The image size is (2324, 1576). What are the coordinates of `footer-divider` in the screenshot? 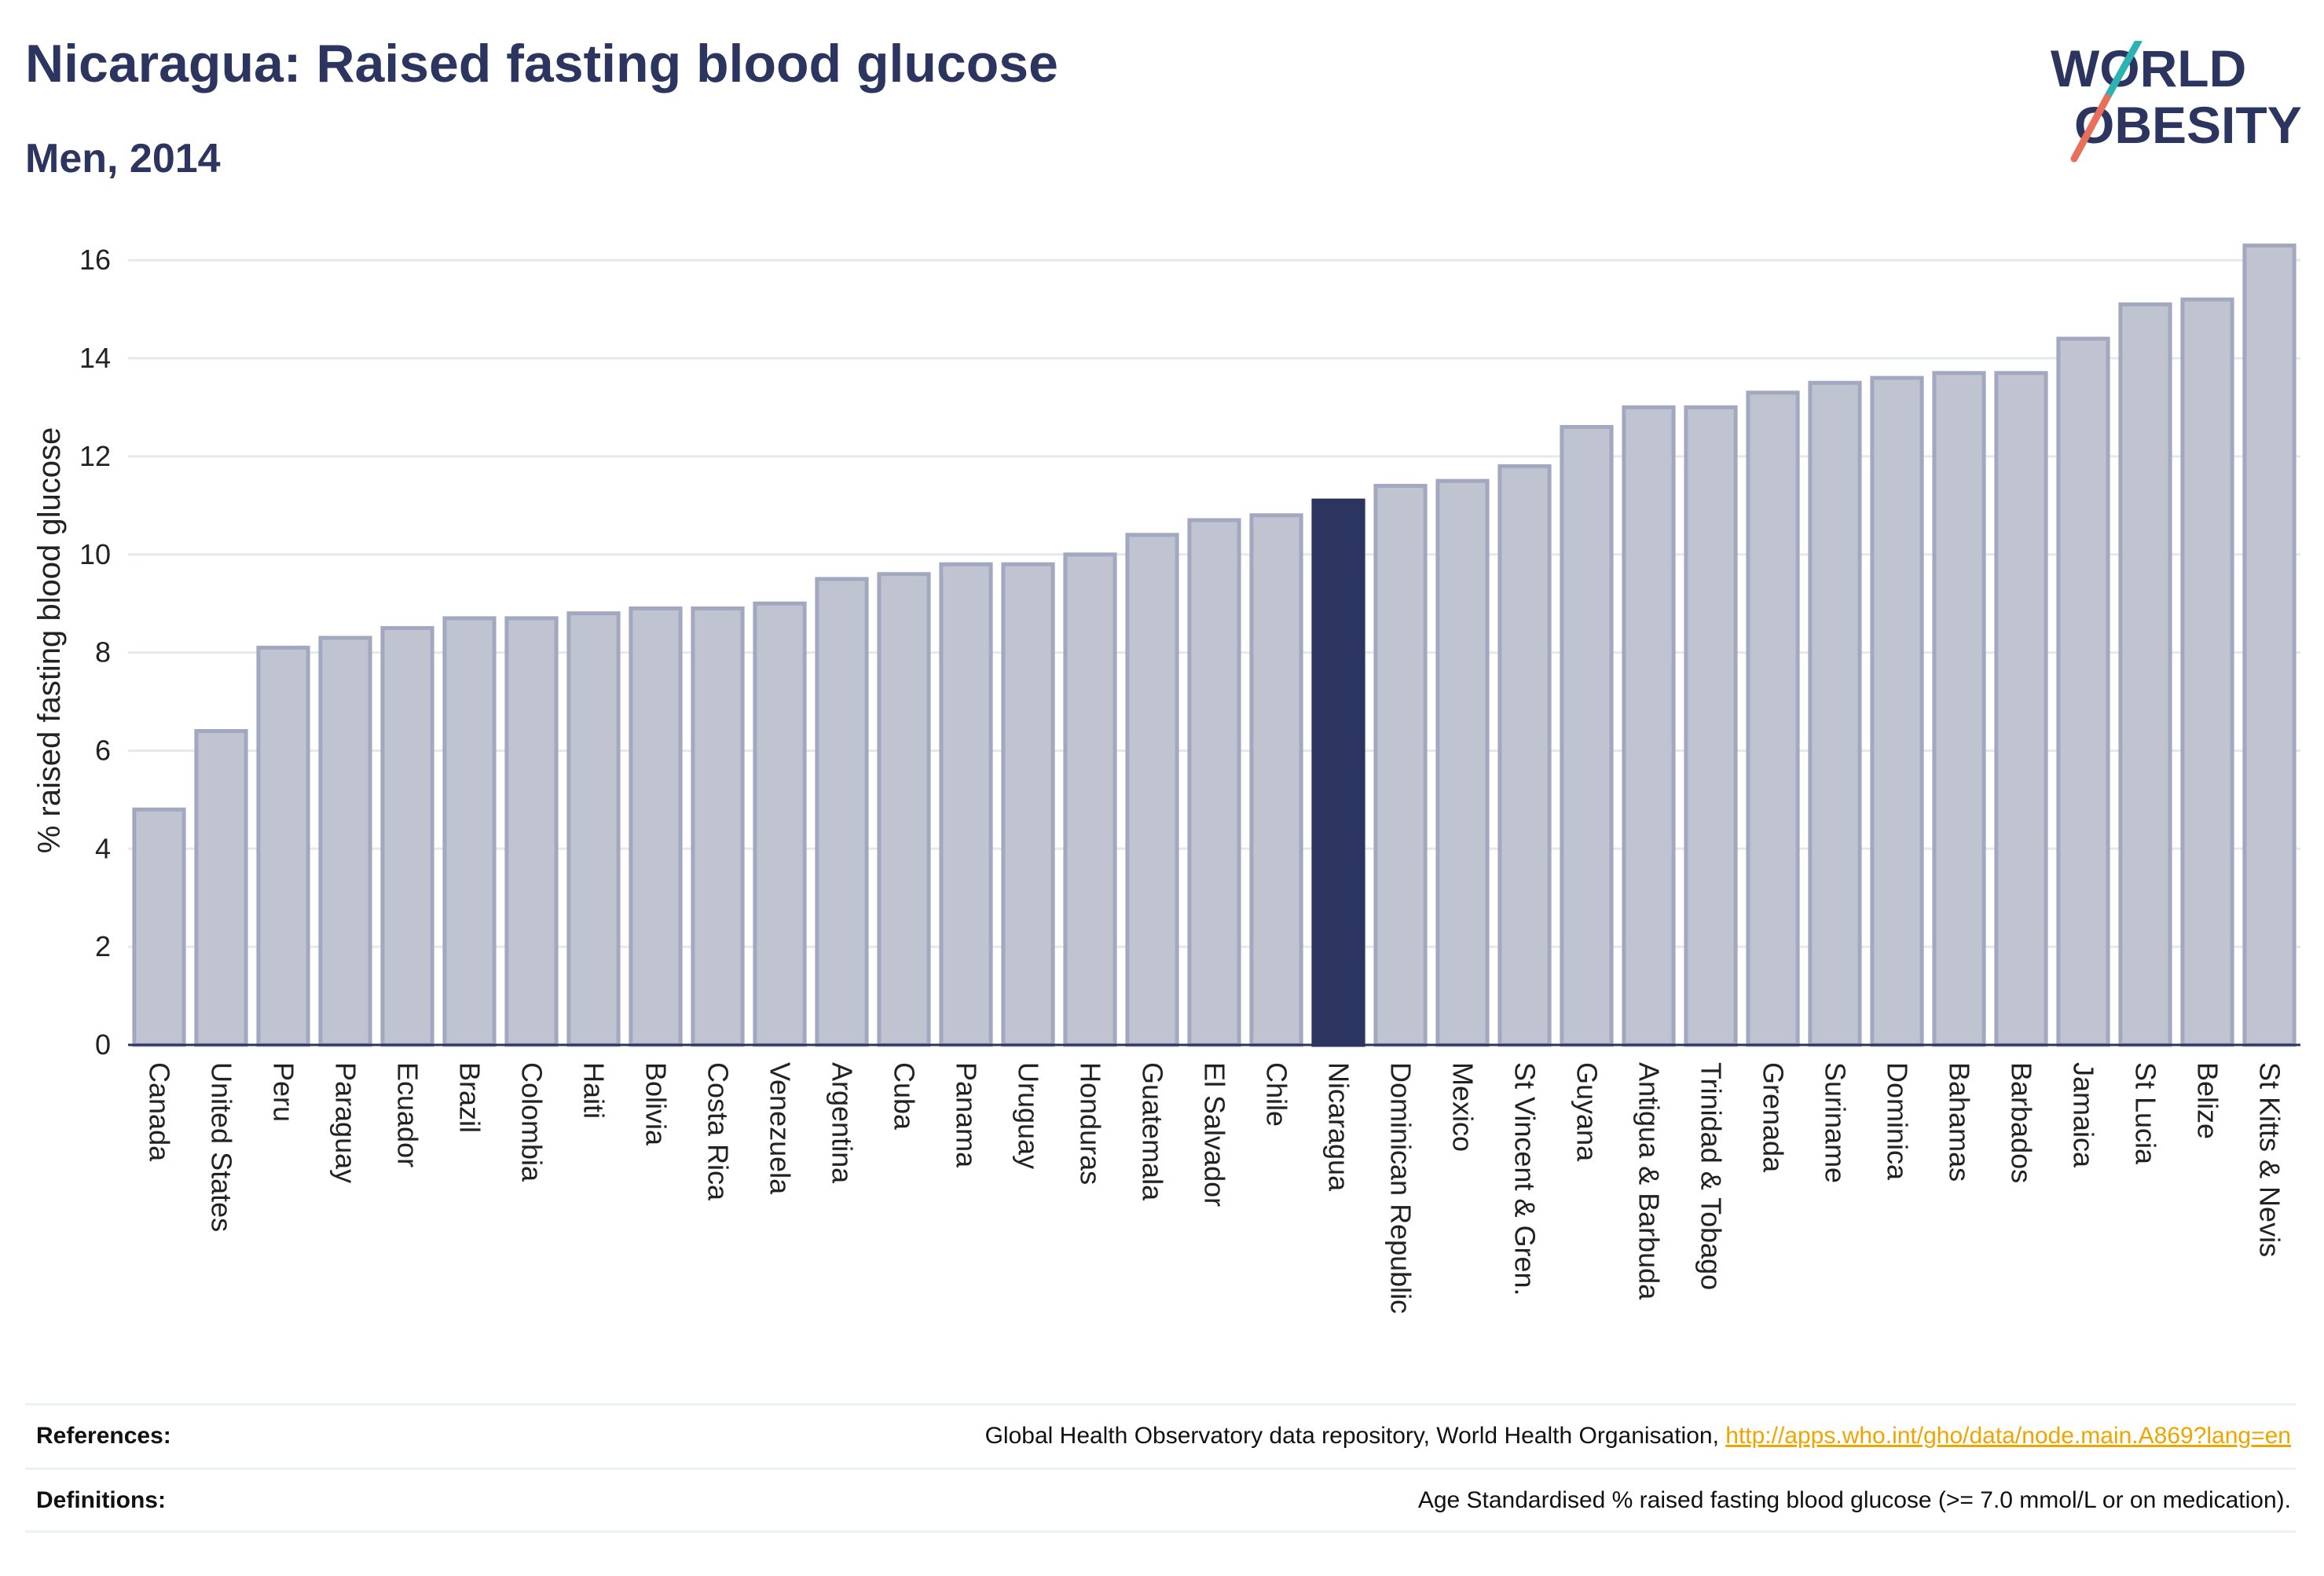 It's located at (1160, 1531).